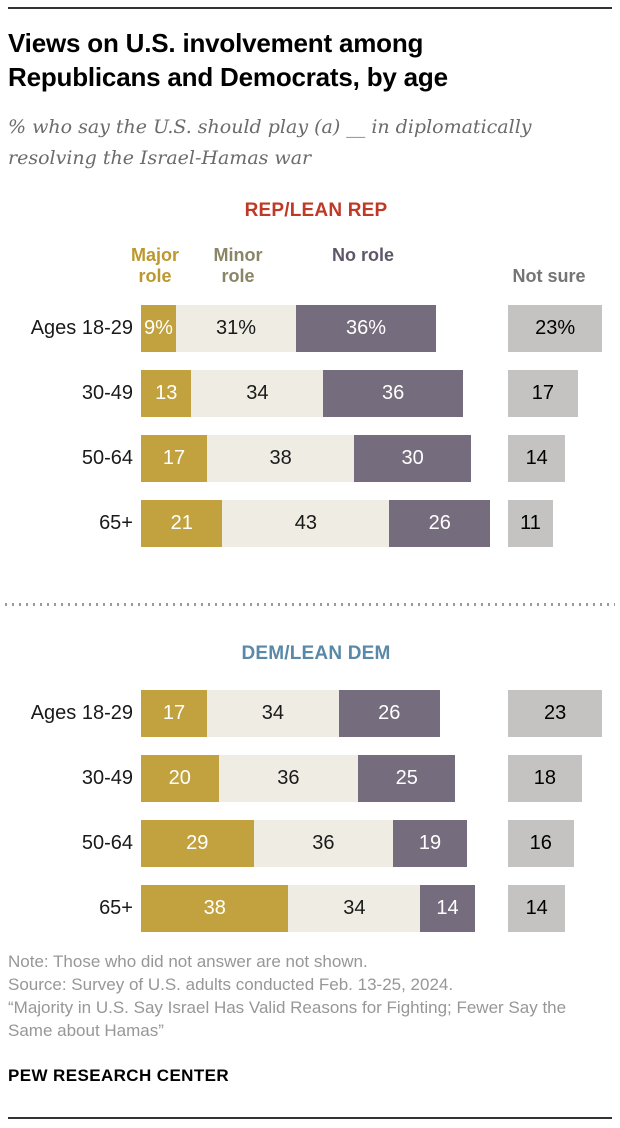 The height and width of the screenshot is (1128, 620). I want to click on stacked-bar: 9% 31% 36%, so click(288, 328).